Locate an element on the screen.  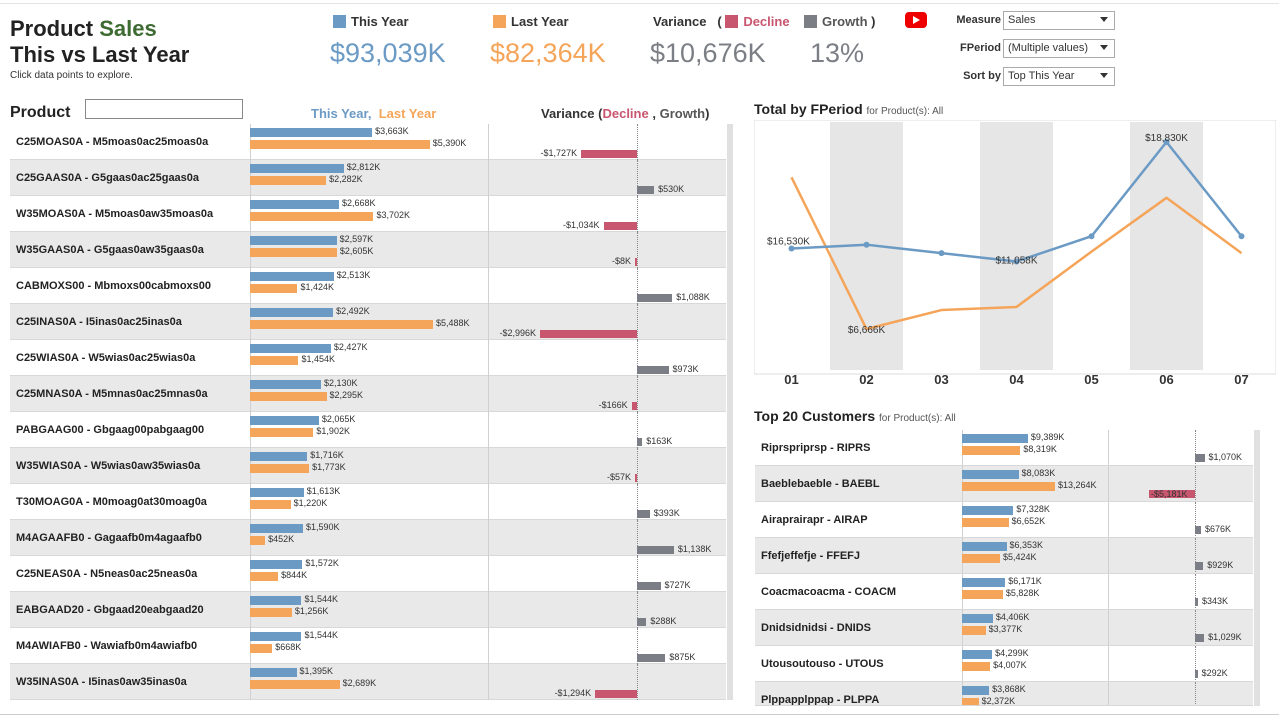
customer-name: Ffefjeffefje - FFEFJ is located at coordinates (811, 556).